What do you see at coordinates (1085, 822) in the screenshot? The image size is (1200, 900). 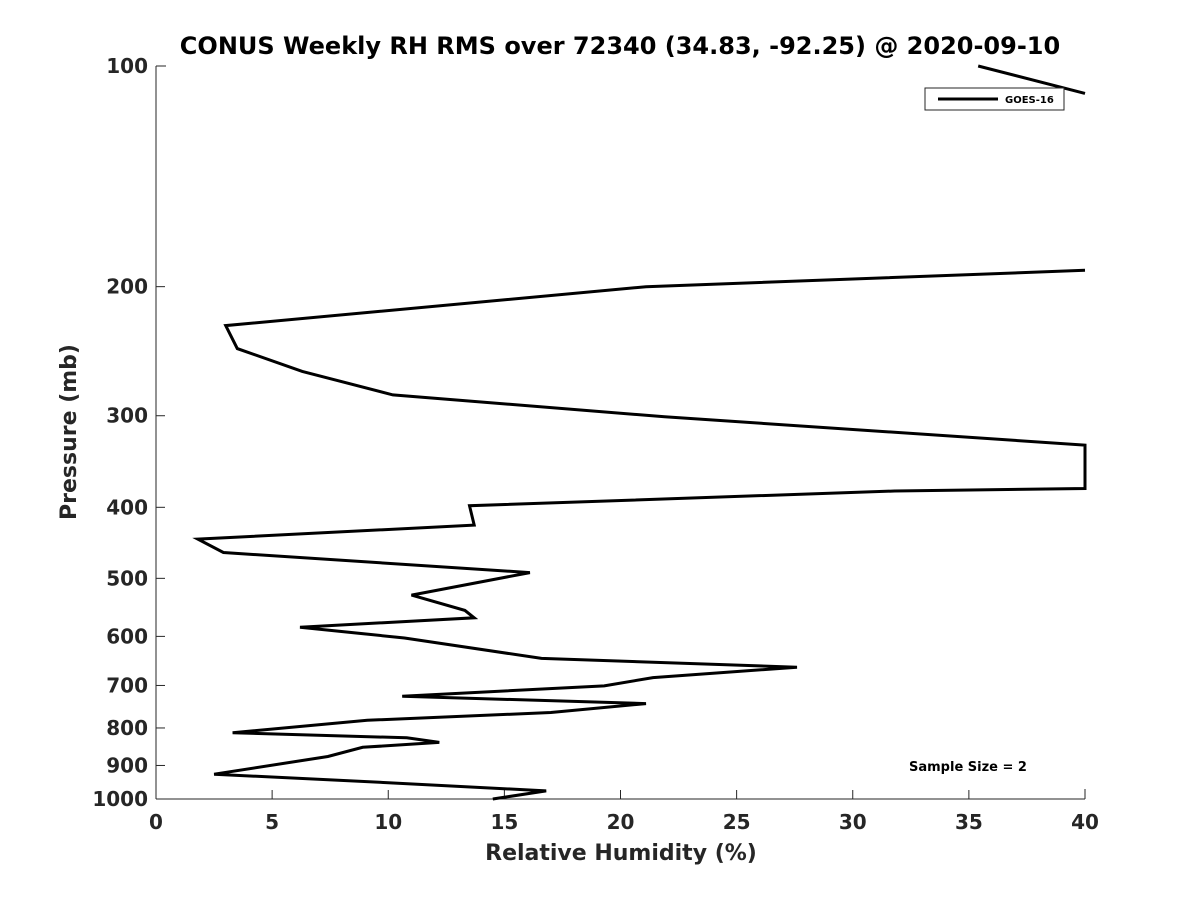 I see `x-tick-label: 40` at bounding box center [1085, 822].